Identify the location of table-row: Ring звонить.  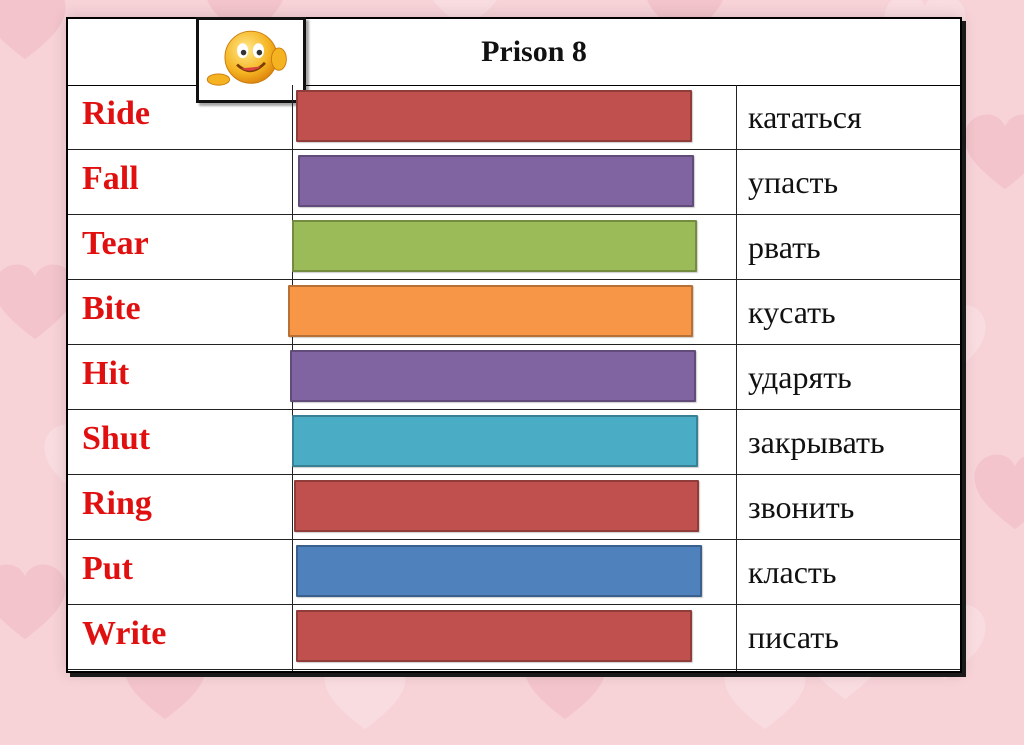
(514, 507).